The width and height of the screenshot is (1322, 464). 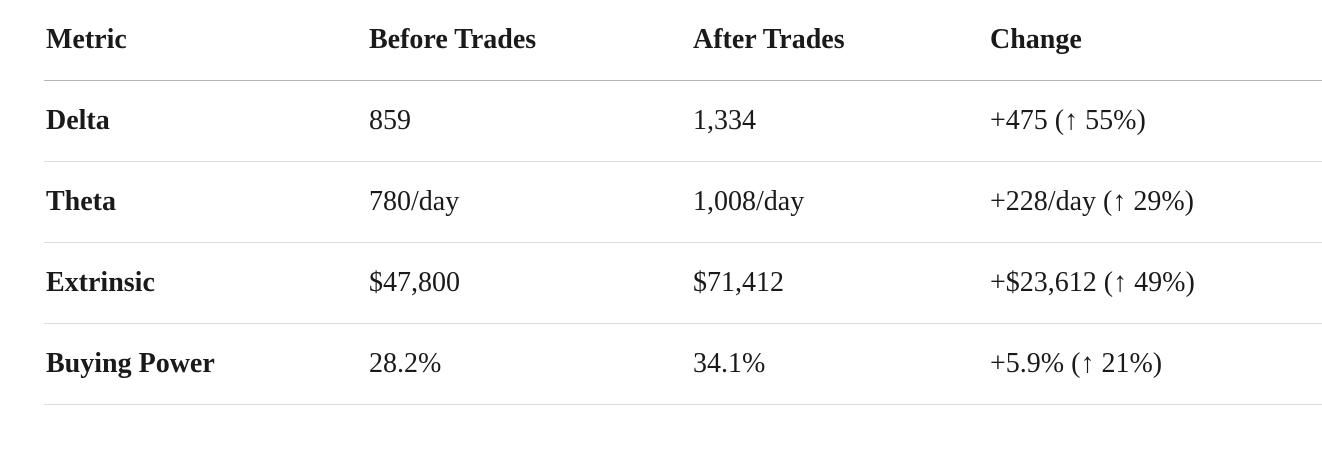 What do you see at coordinates (1155, 283) in the screenshot?
I see `cell: +$23,612 (↑ 49%)` at bounding box center [1155, 283].